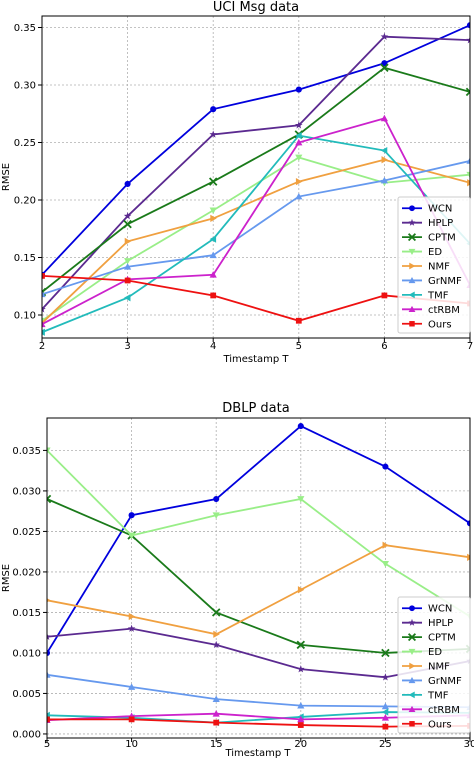 The height and width of the screenshot is (760, 474). Describe the element at coordinates (26, 613) in the screenshot. I see `y-tick-label: 0.015` at that location.